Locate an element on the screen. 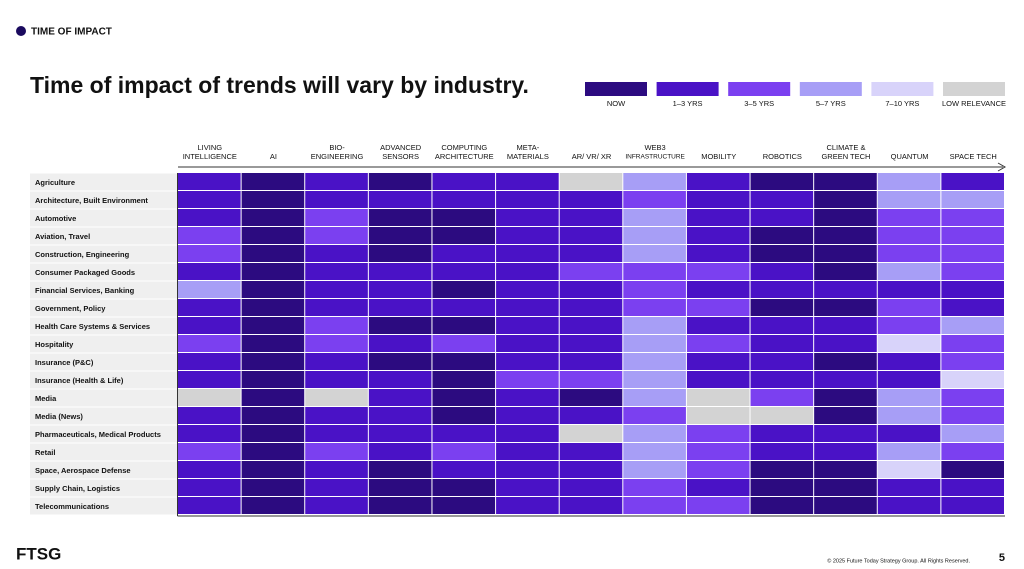  row-label: Space, Aerospace Defense is located at coordinates (83, 470).